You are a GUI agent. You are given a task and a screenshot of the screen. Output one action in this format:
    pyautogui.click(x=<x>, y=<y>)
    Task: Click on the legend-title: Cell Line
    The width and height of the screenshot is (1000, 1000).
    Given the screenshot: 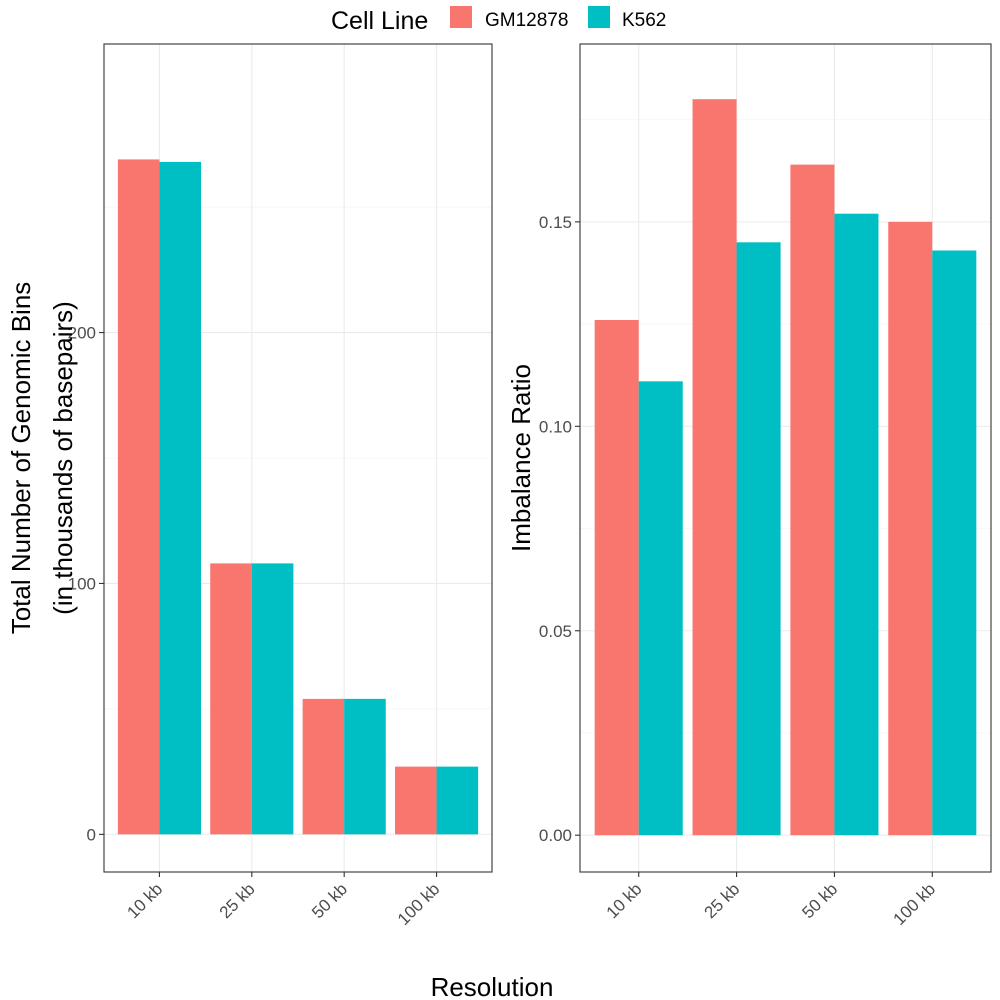 What is the action you would take?
    pyautogui.click(x=379, y=21)
    